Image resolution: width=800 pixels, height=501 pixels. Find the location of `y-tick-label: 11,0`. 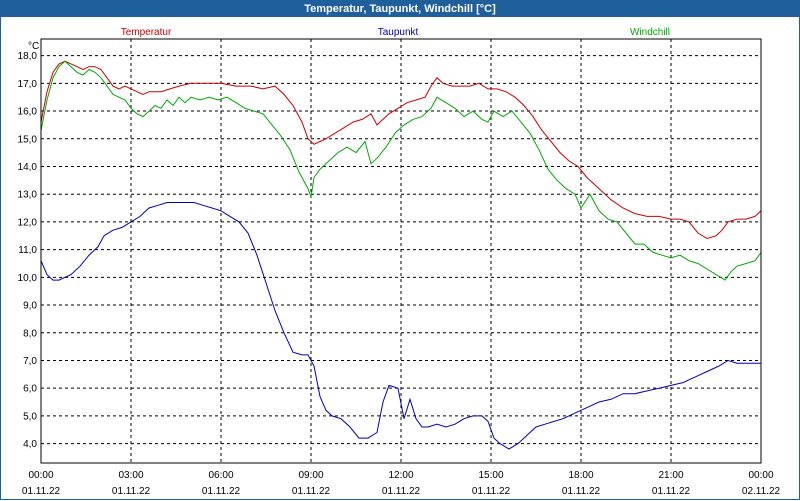

y-tick-label: 11,0 is located at coordinates (27, 250).